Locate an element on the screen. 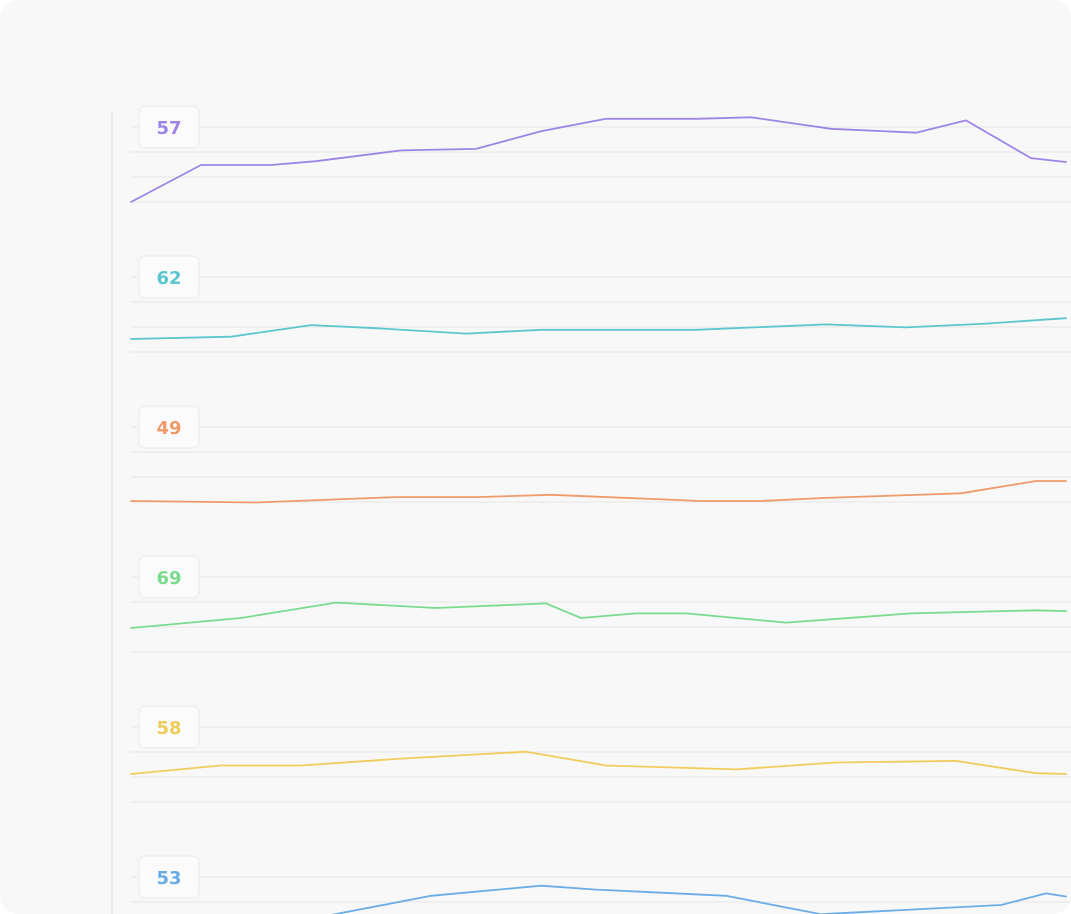  value-badge-4: 69 is located at coordinates (169, 577).